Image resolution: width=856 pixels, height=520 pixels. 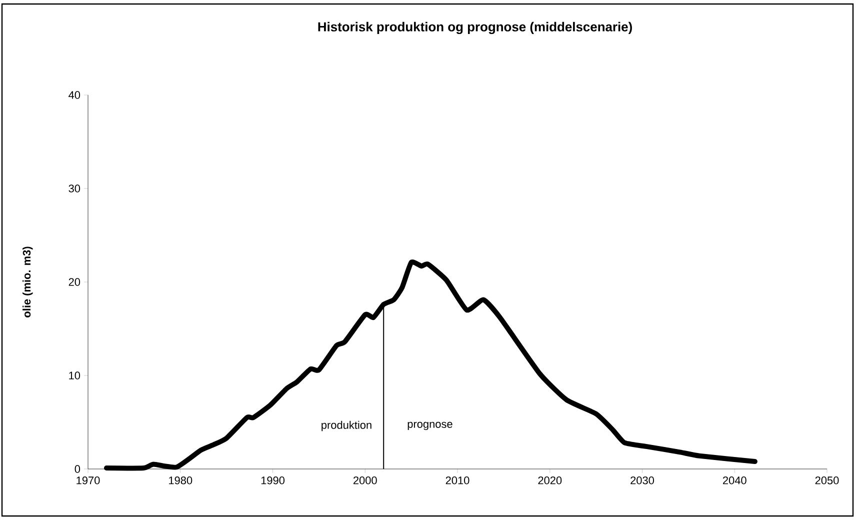 I want to click on y-tick-label: 0, so click(x=77, y=469).